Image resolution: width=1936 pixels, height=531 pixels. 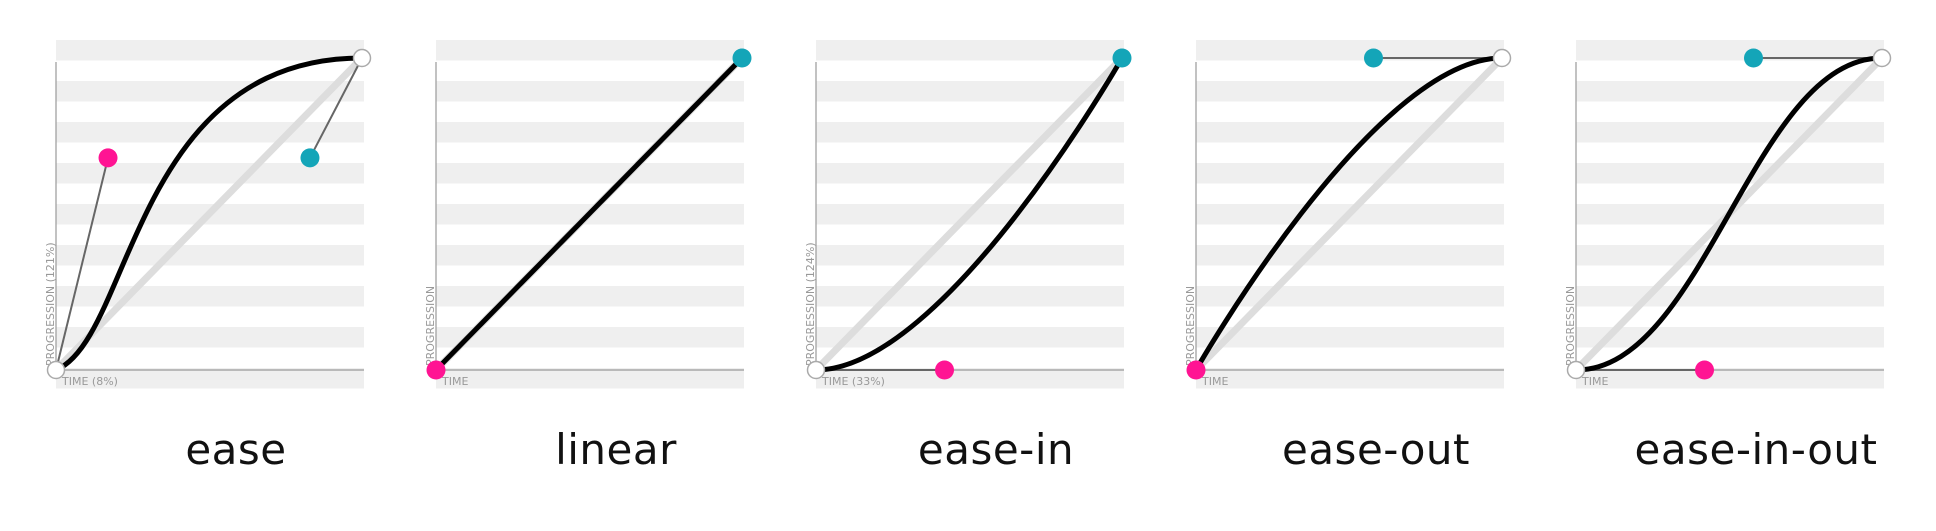 I want to click on easing-graph-ease: PROGRESSION (121%) TIME (8%), so click(x=208, y=214).